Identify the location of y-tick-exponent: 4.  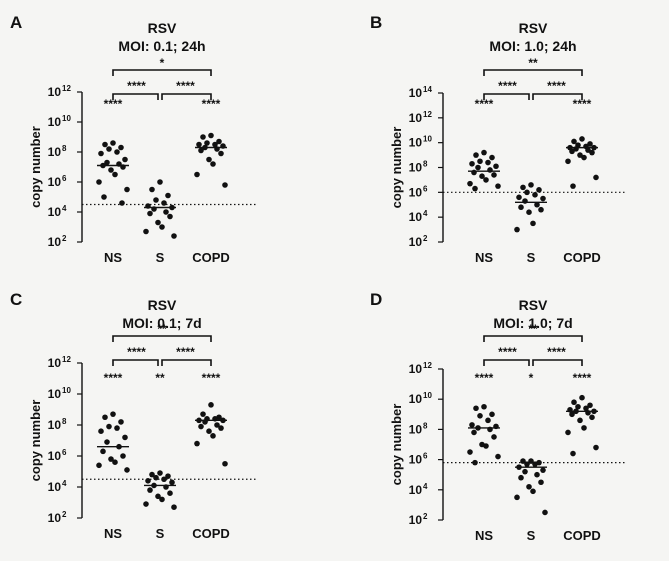
(425, 486).